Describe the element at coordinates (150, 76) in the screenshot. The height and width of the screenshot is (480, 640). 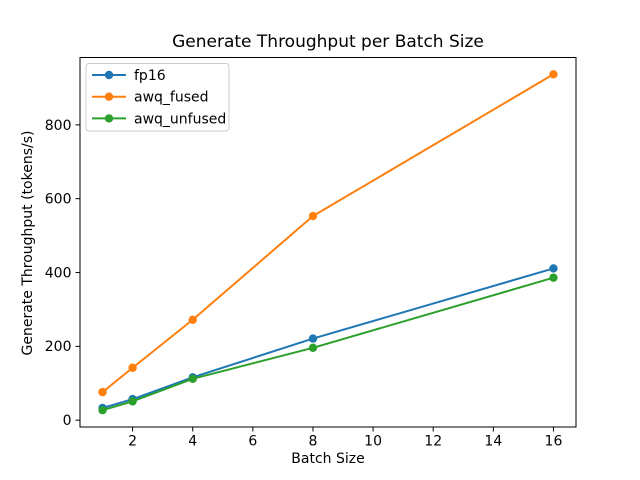
I see `legend-label-fp16: fp16` at that location.